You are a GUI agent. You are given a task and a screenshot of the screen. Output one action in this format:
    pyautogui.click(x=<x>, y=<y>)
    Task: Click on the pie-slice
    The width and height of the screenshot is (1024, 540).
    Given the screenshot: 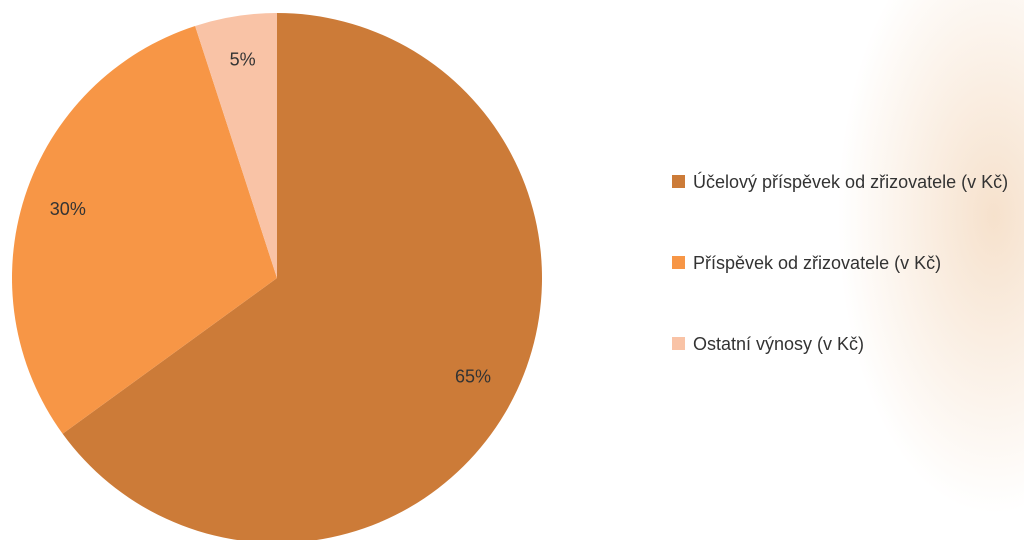 What is the action you would take?
    pyautogui.click(x=236, y=145)
    